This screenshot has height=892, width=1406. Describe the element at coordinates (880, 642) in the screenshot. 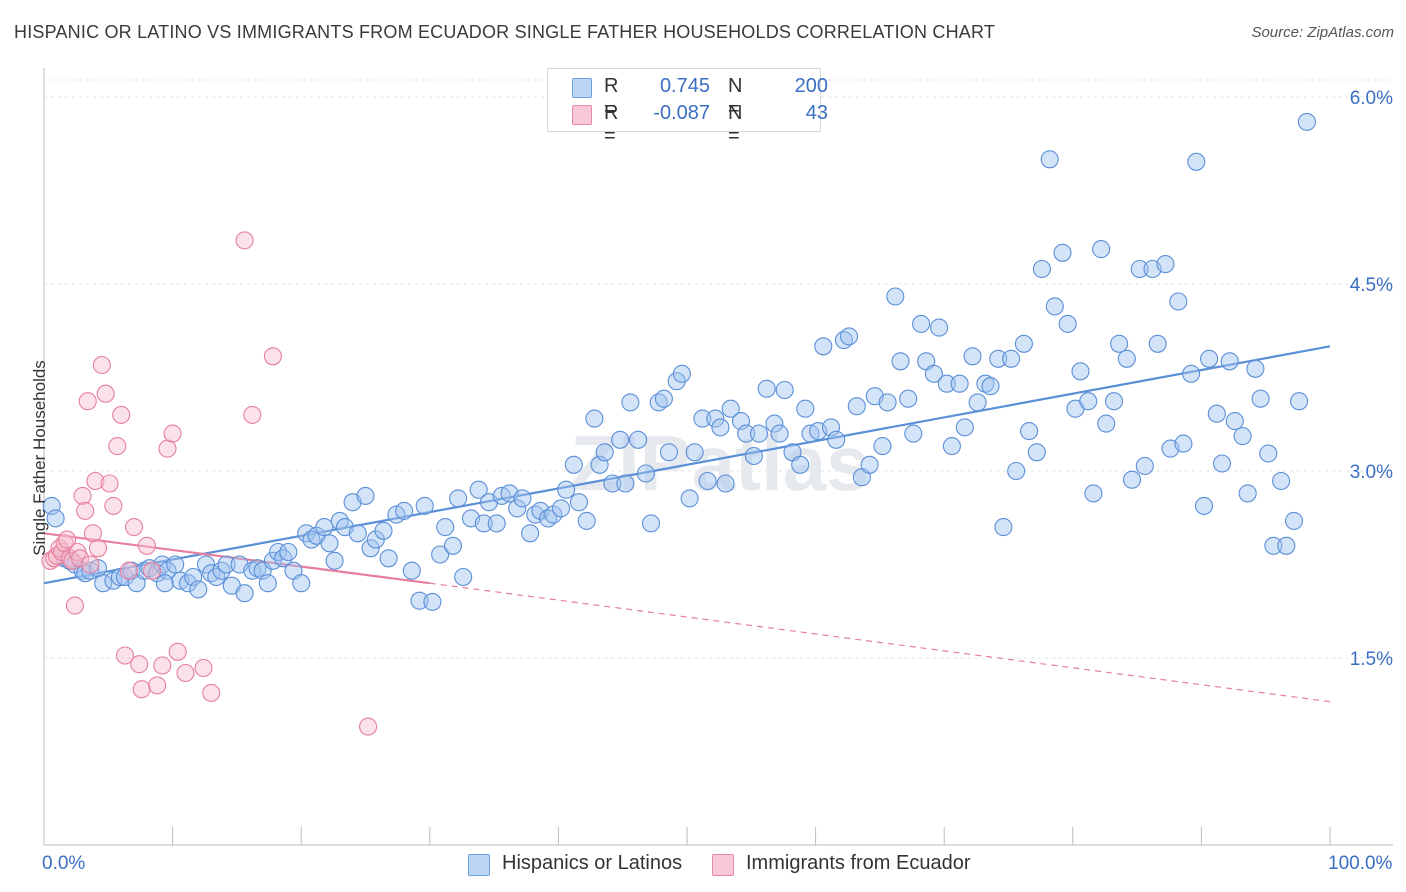

I see `trend-line-ecuador-extension` at that location.